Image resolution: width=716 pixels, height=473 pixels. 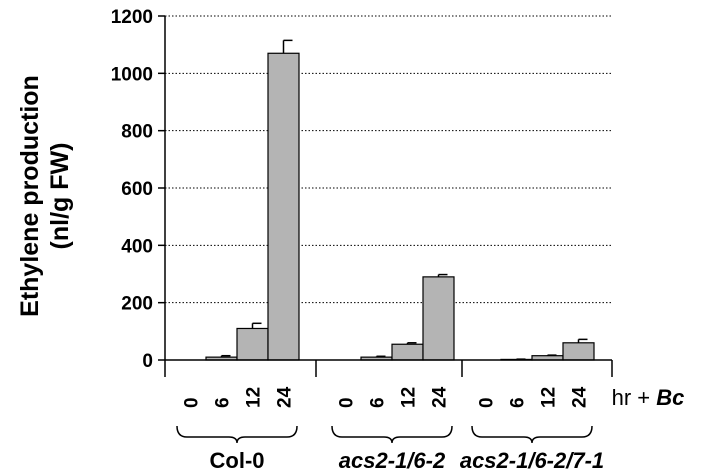 I want to click on group-label: acs2-1/6-2/7-1, so click(x=532, y=460).